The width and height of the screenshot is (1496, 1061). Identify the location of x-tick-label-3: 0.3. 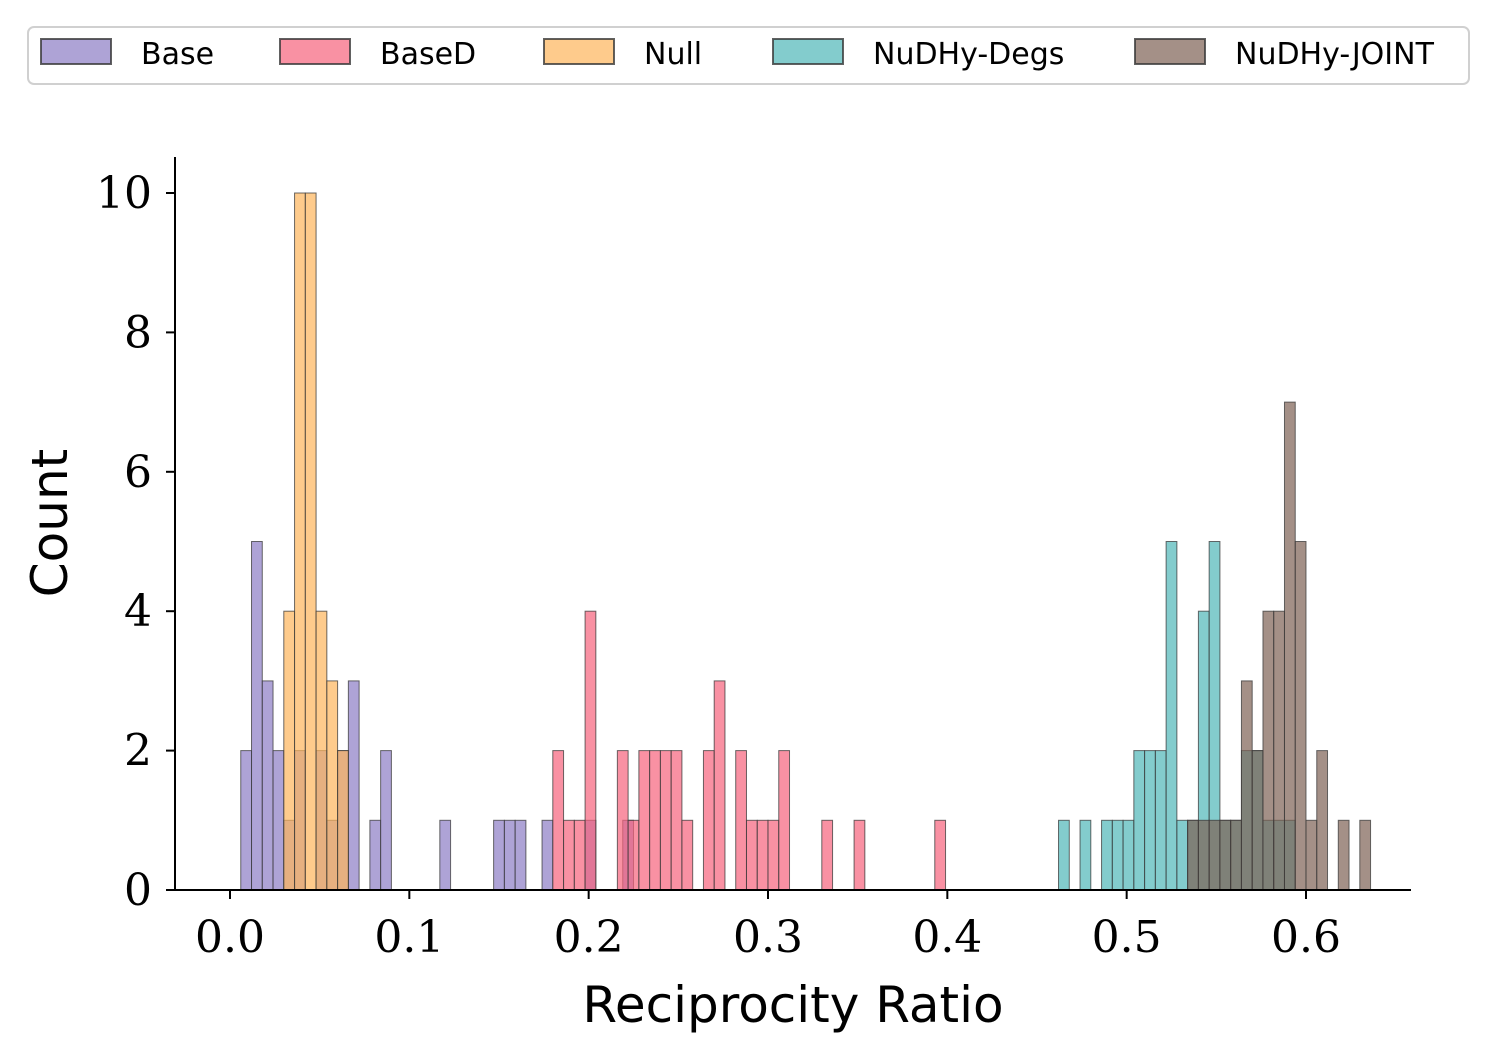
(768, 937).